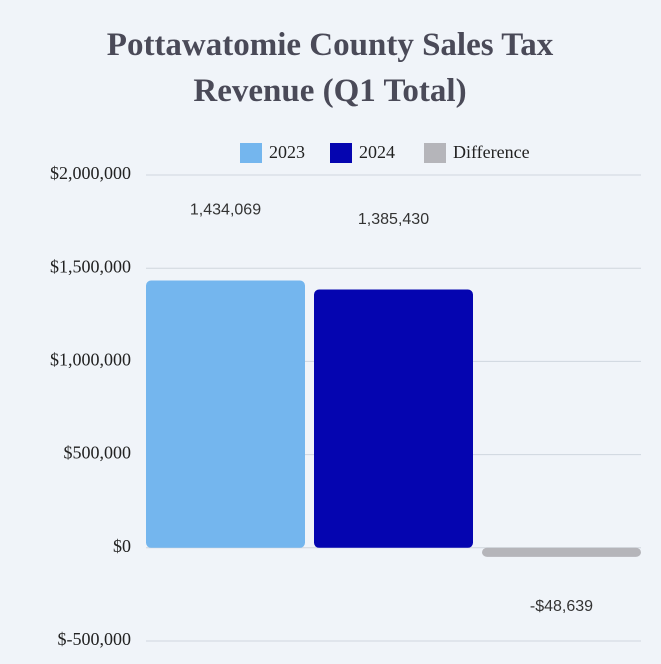 This screenshot has height=664, width=661. What do you see at coordinates (98, 453) in the screenshot?
I see `y-tick-label: $500,000` at bounding box center [98, 453].